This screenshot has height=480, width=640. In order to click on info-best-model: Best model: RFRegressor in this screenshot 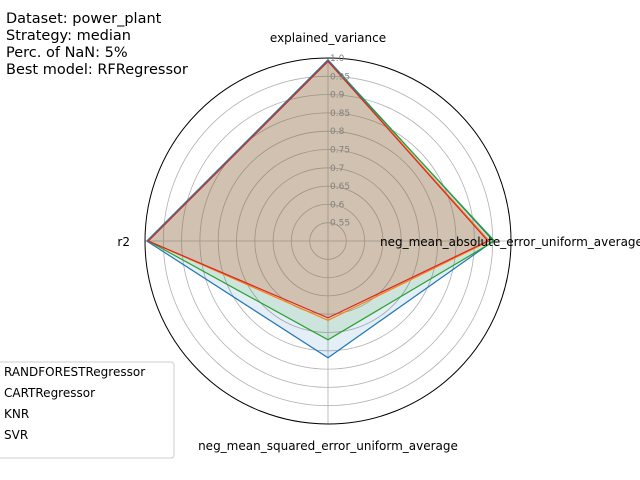, I will do `click(97, 70)`.